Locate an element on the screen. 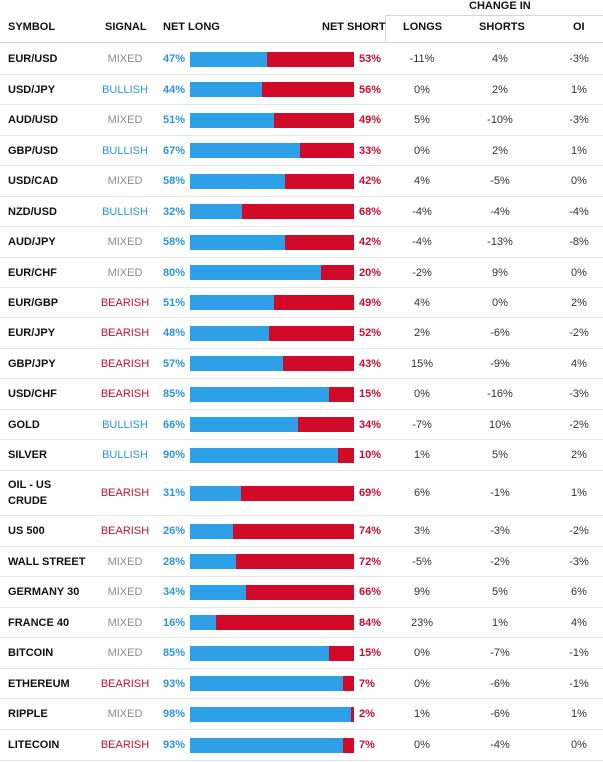 This screenshot has height=762, width=603. net-short-value: 7% is located at coordinates (367, 745).